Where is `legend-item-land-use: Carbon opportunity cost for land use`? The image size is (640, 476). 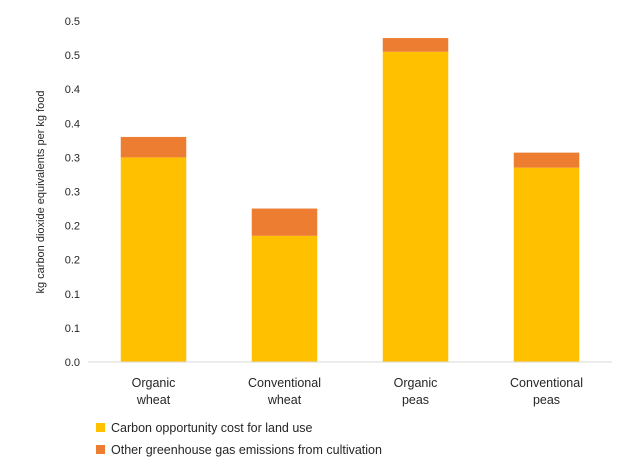
legend-item-land-use: Carbon opportunity cost for land use is located at coordinates (239, 427).